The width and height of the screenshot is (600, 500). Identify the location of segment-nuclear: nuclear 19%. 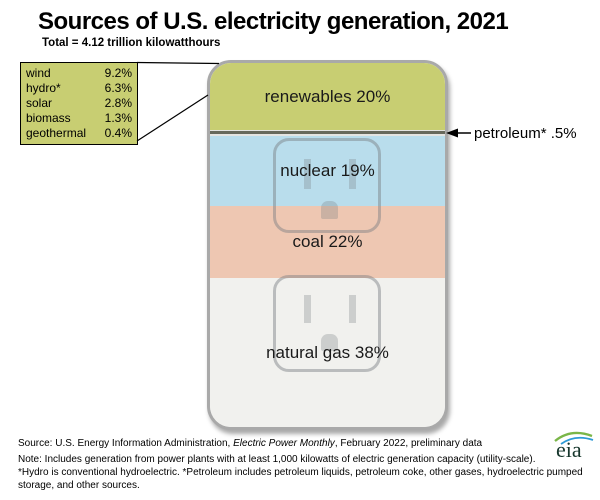
(327, 171).